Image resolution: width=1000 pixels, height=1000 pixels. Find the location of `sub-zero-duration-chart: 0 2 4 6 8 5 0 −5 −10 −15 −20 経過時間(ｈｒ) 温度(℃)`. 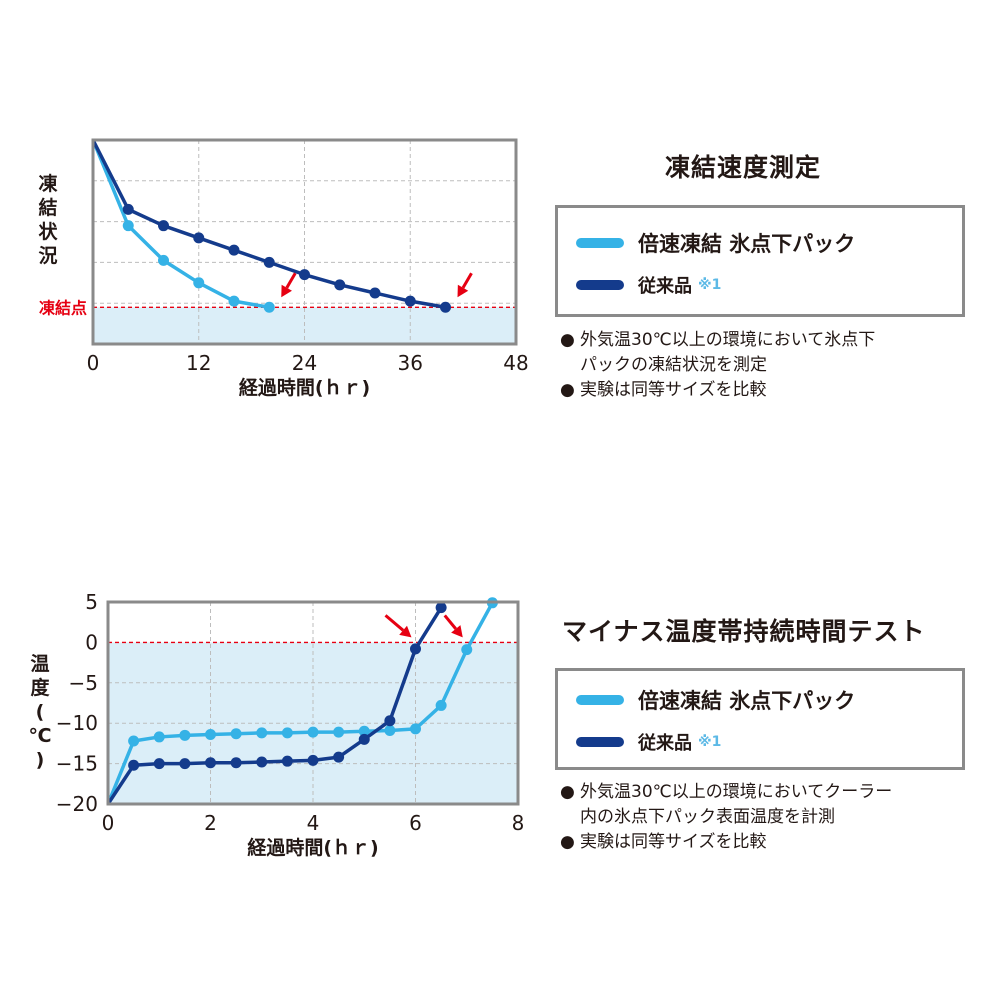

sub-zero-duration-chart: 0 2 4 6 8 5 0 −5 −10 −15 −20 経過時間(ｈｒ) 温度(℃) is located at coordinates (276, 724).